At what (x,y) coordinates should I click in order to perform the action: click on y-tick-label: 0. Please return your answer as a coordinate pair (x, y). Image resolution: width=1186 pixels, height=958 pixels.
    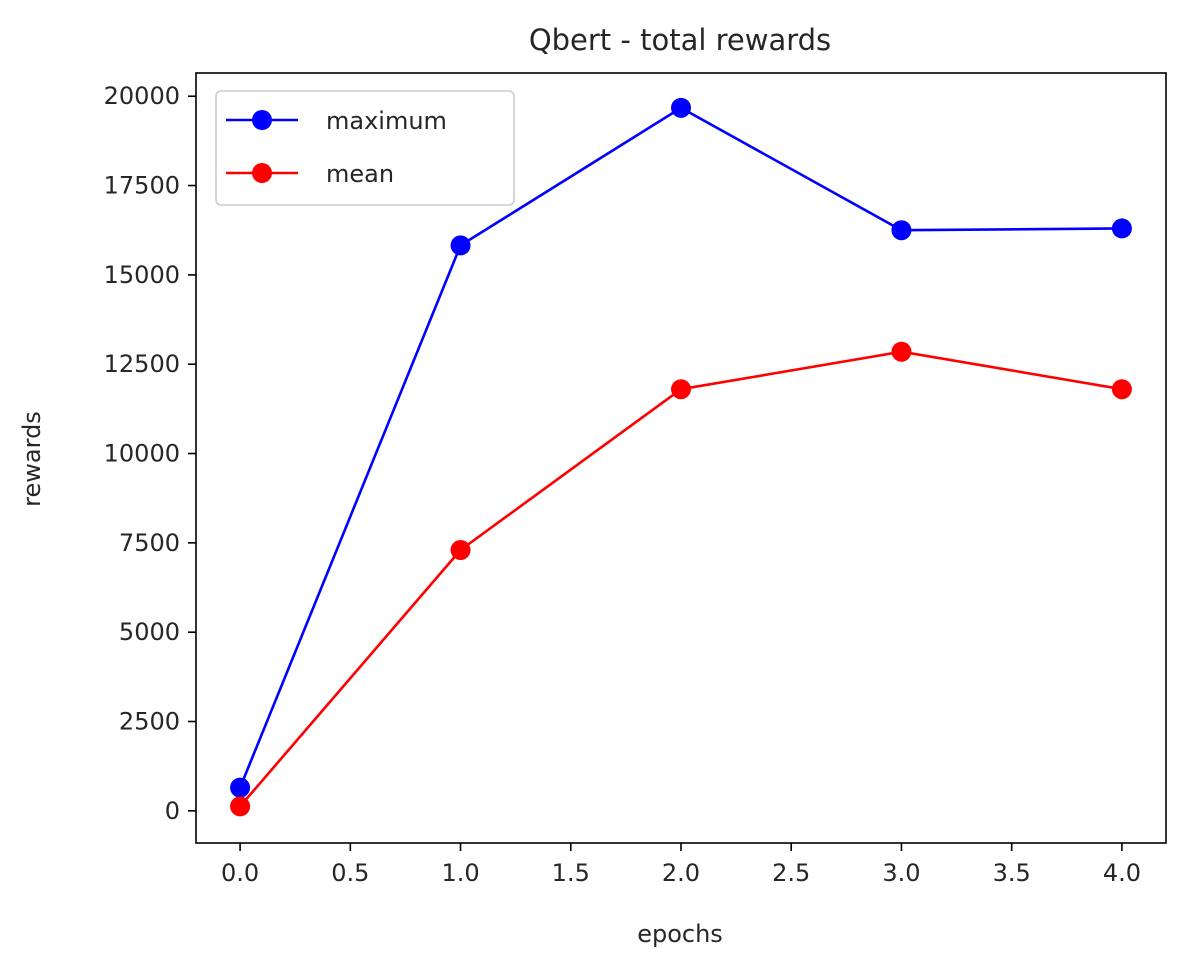
    Looking at the image, I should click on (172, 811).